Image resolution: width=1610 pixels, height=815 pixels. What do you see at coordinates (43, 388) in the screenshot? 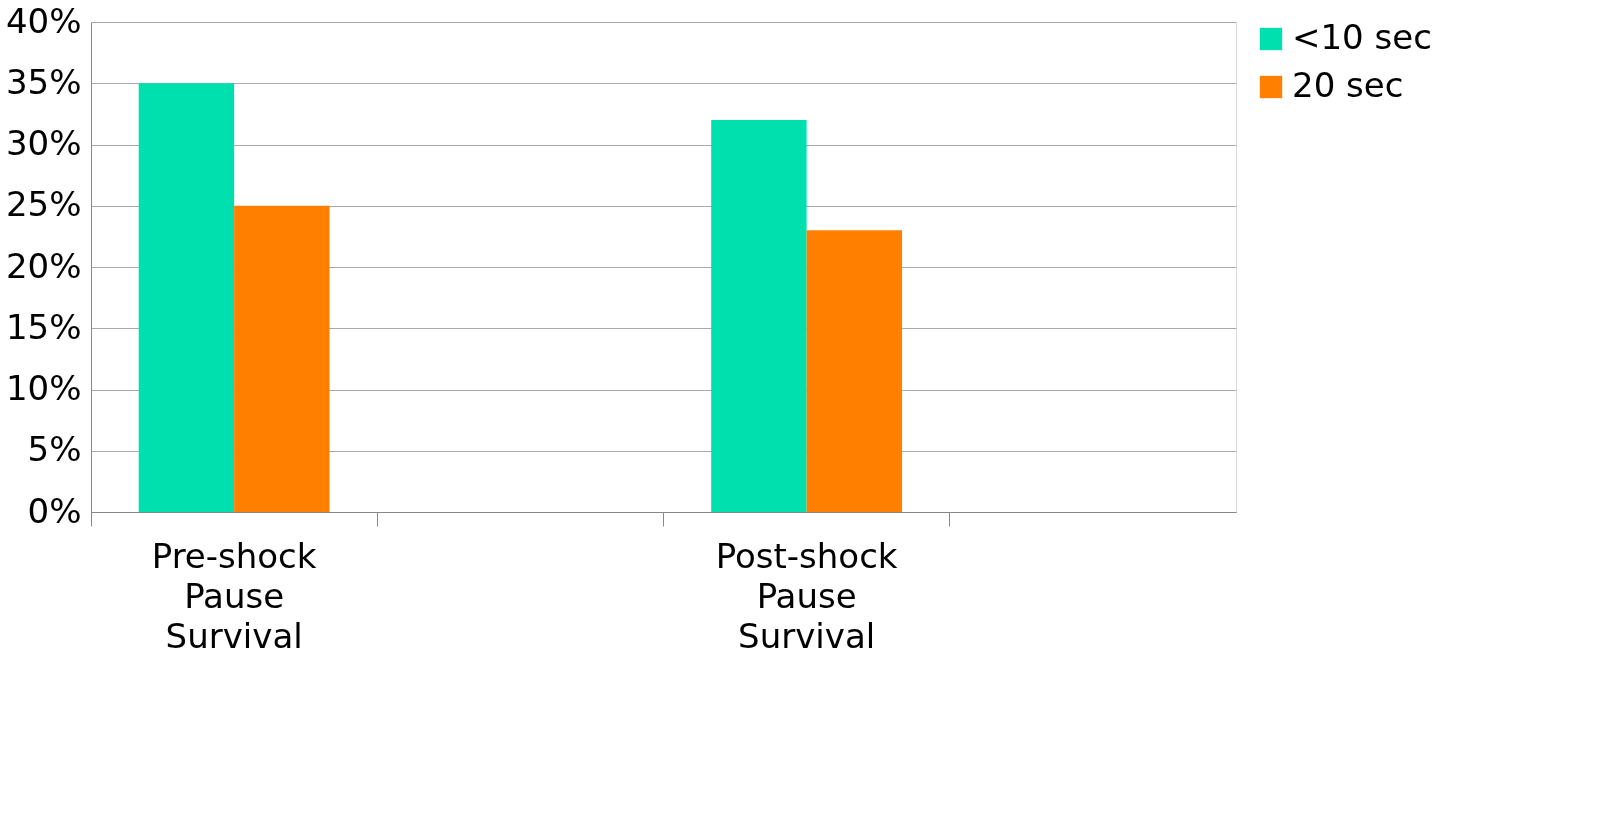
I see `y-tick-label: 10%` at bounding box center [43, 388].